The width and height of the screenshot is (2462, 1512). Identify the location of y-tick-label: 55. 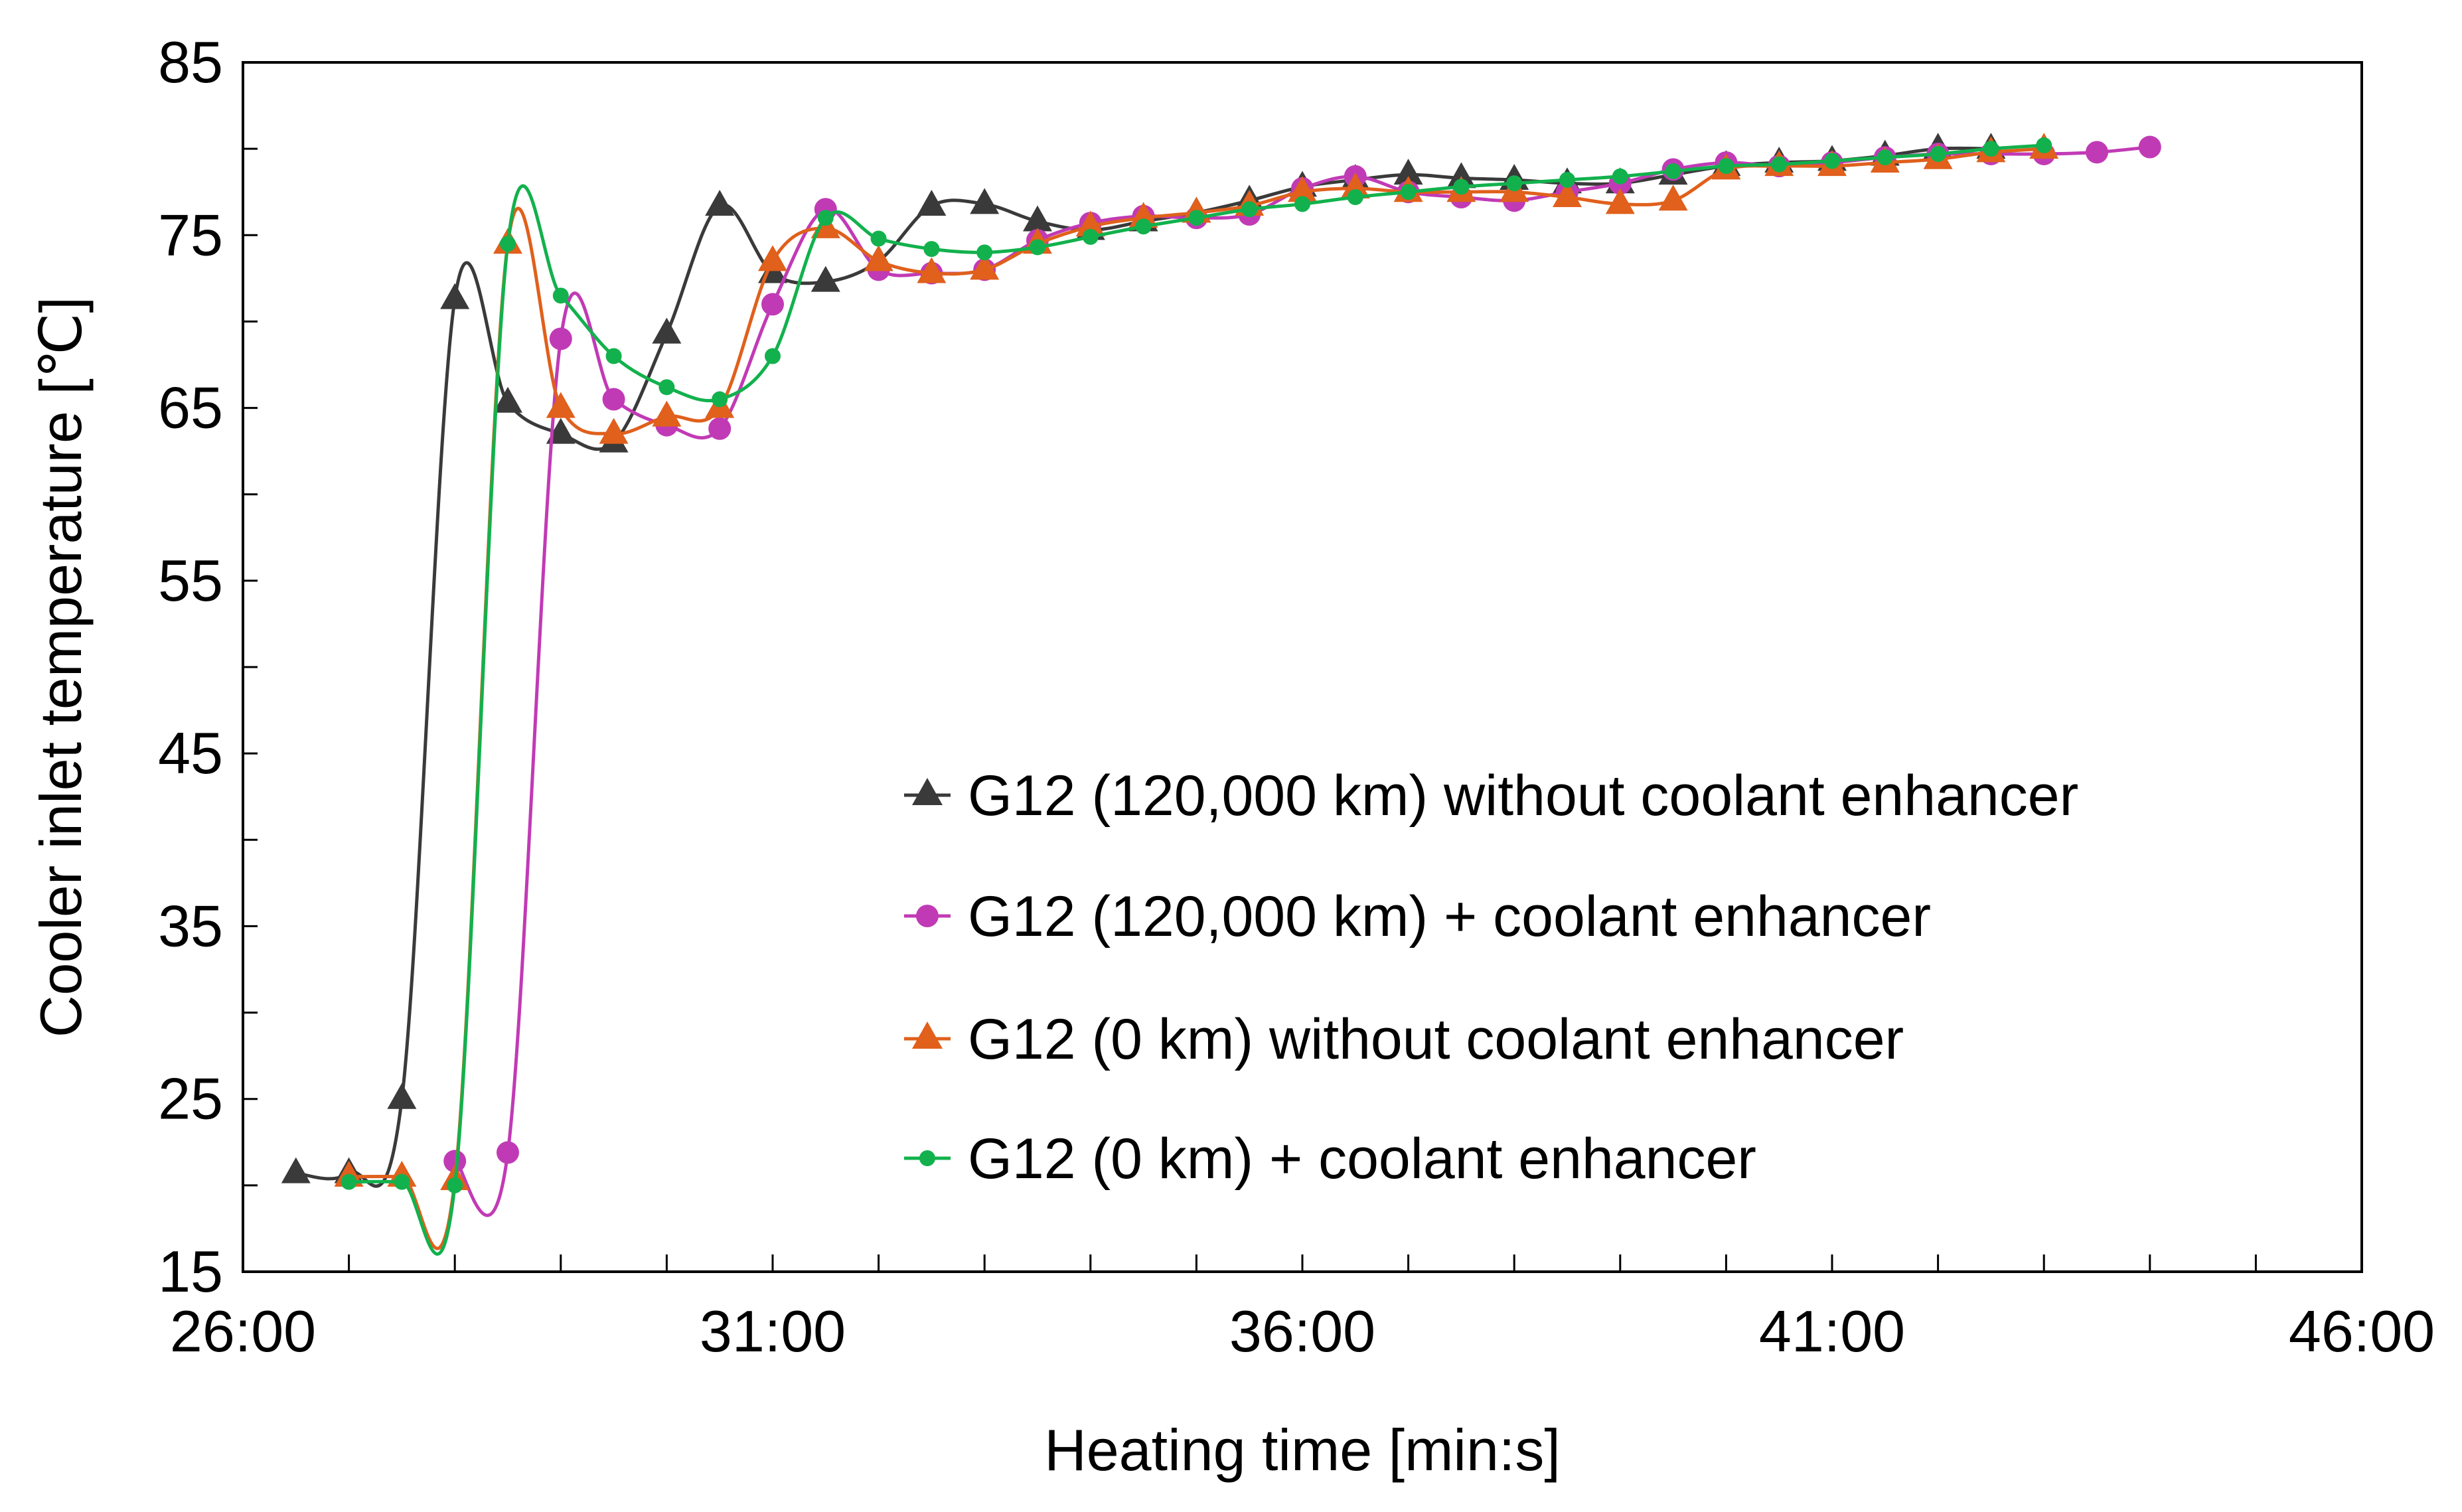
(190, 580).